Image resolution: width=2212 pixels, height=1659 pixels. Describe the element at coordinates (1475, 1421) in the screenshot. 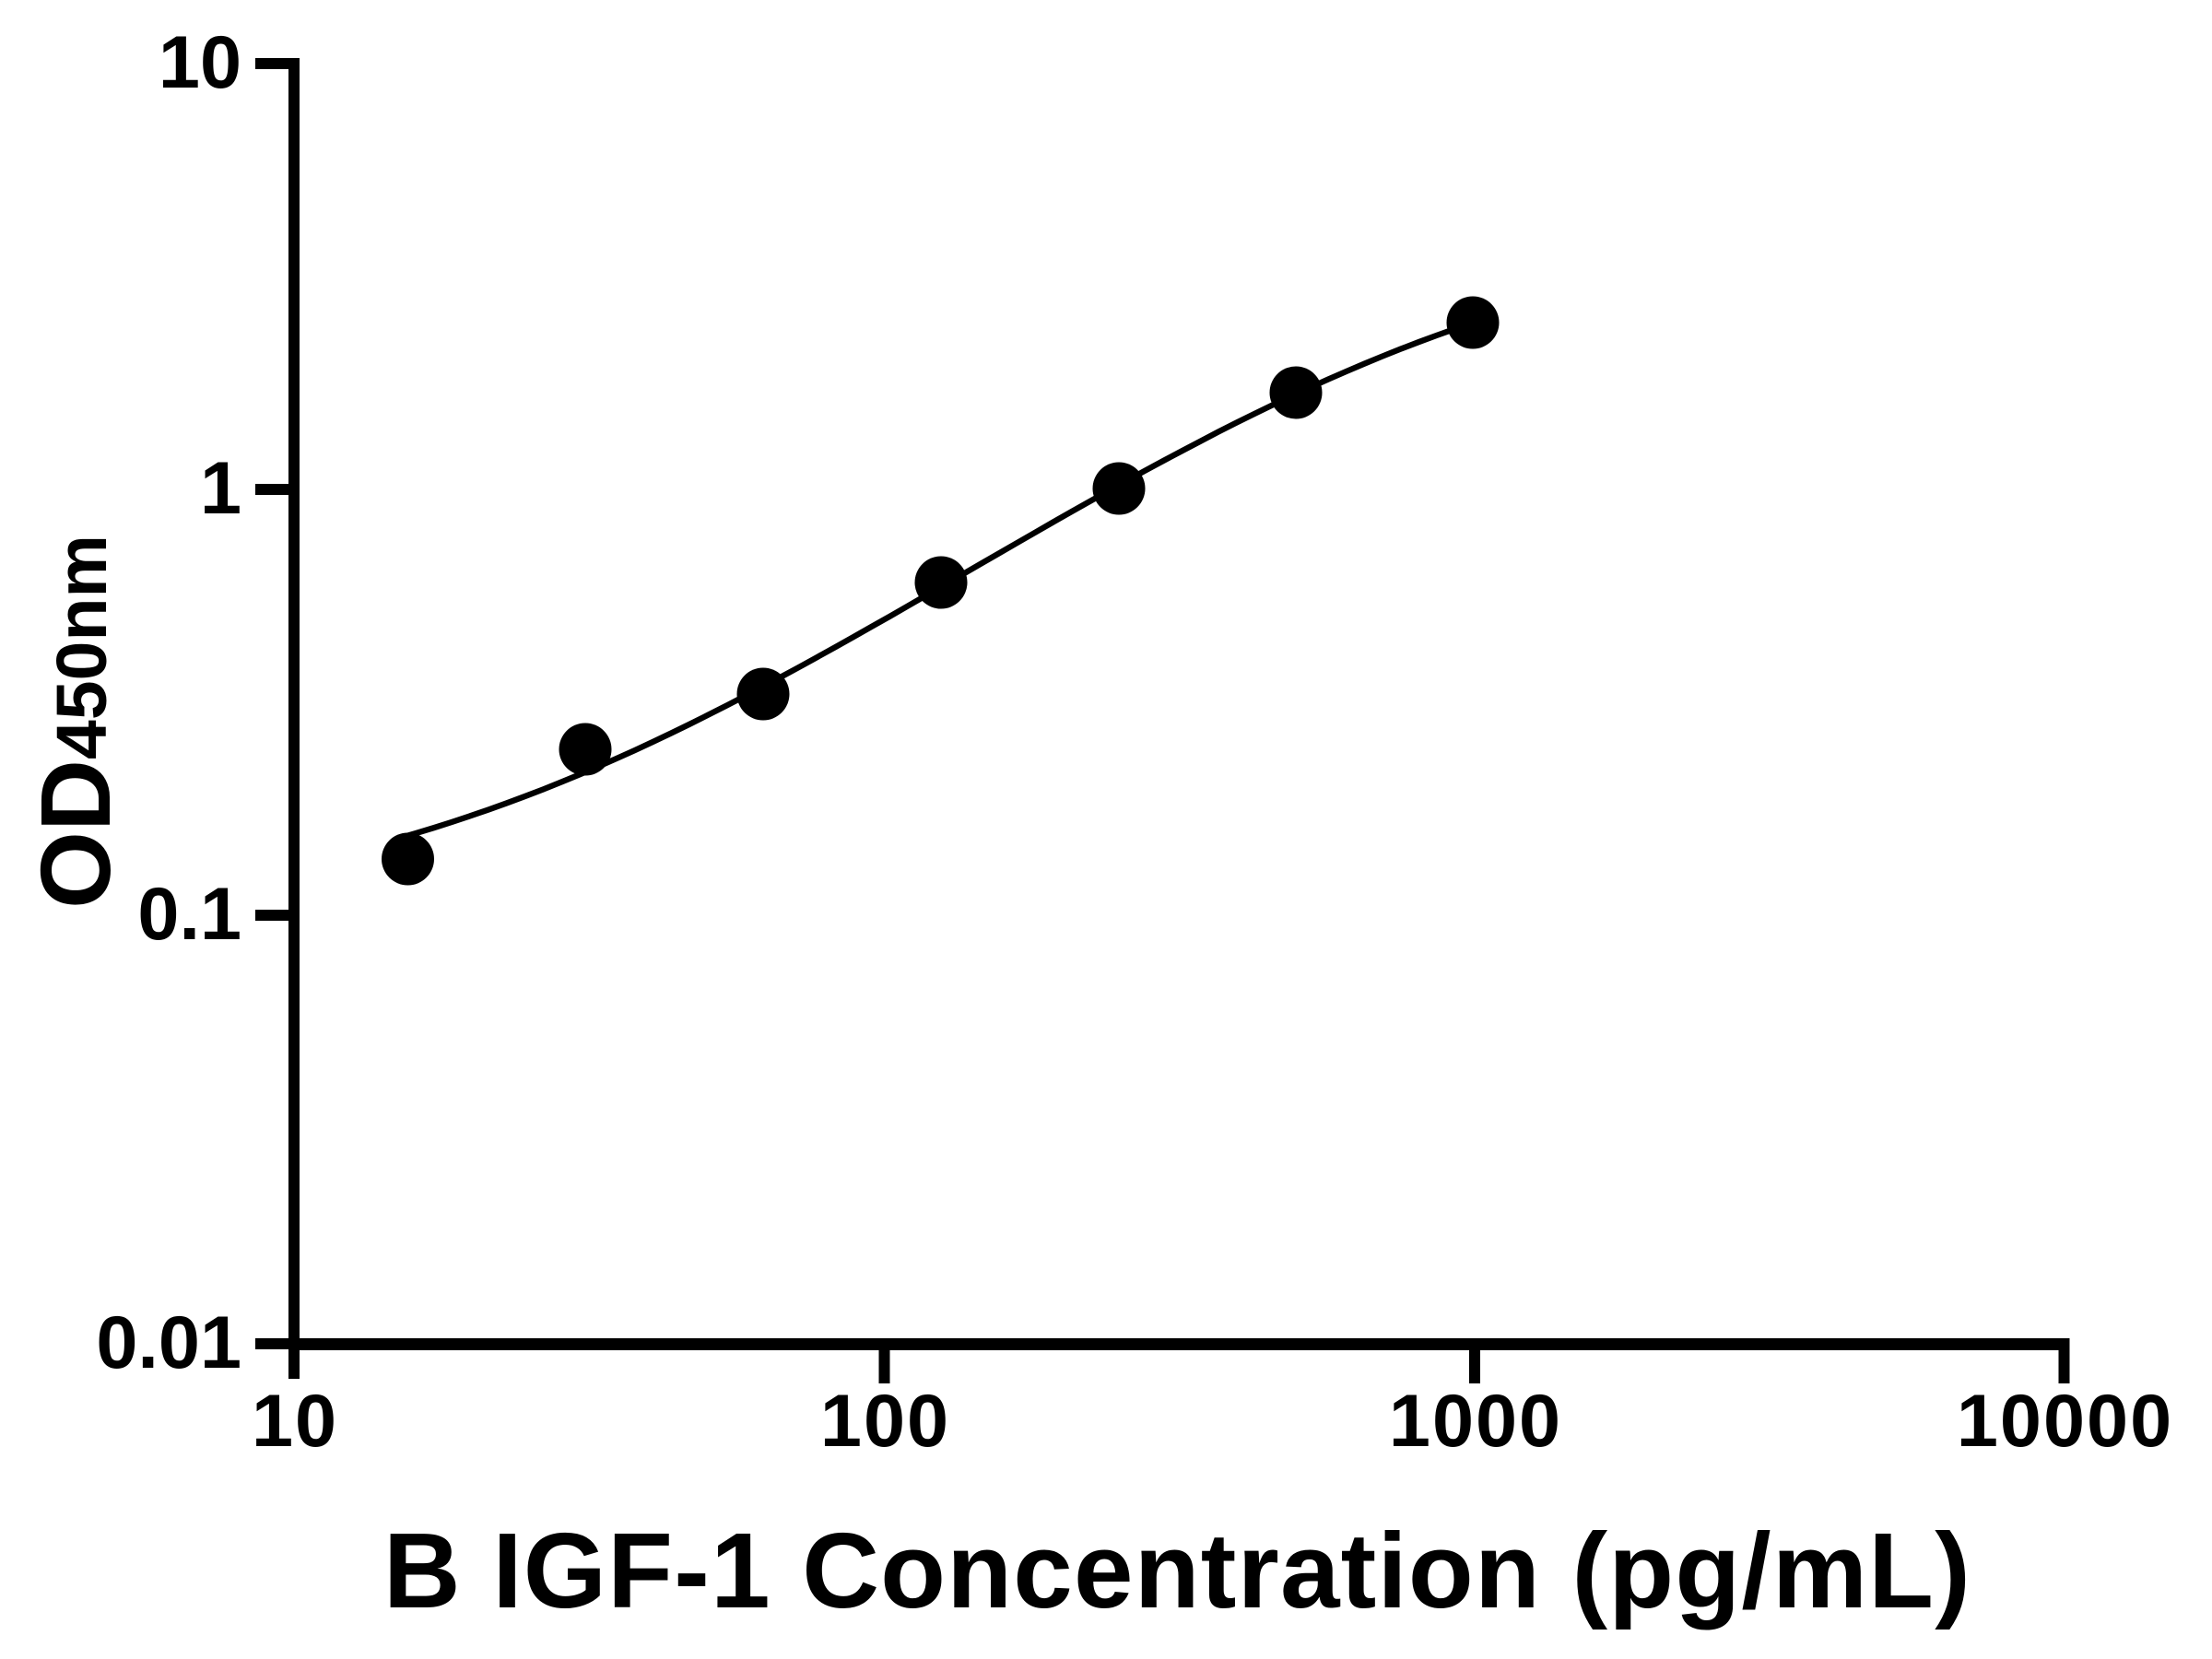

I see `svg-text: 1000` at that location.